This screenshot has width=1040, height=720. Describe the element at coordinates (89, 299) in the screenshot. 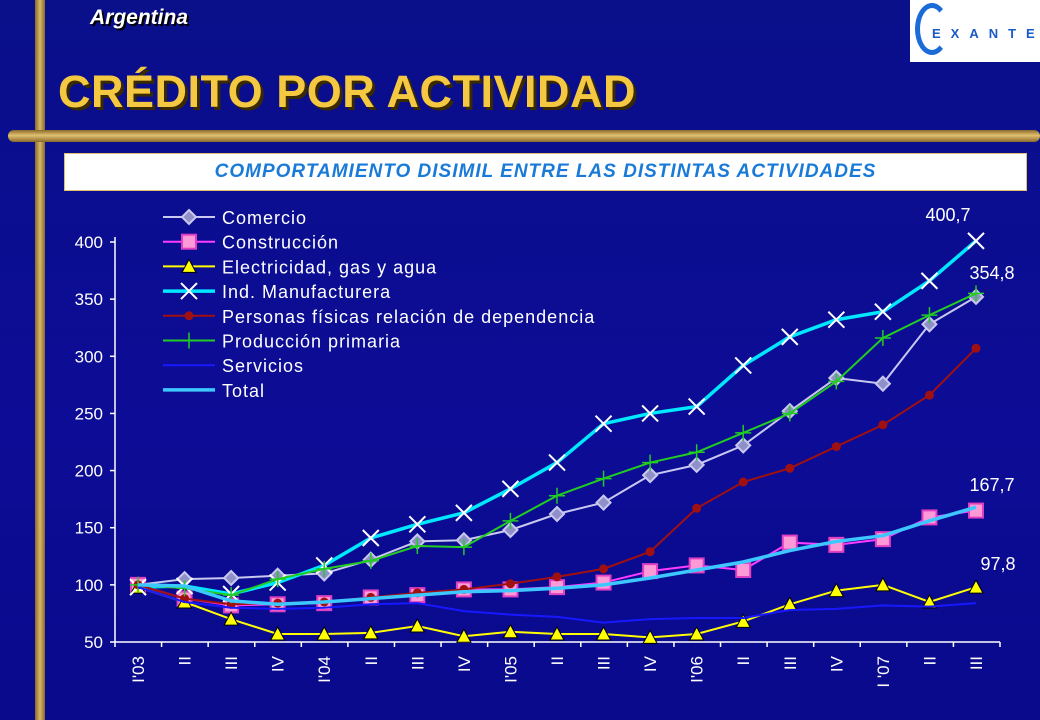

I see `y-tick-label: 350` at that location.